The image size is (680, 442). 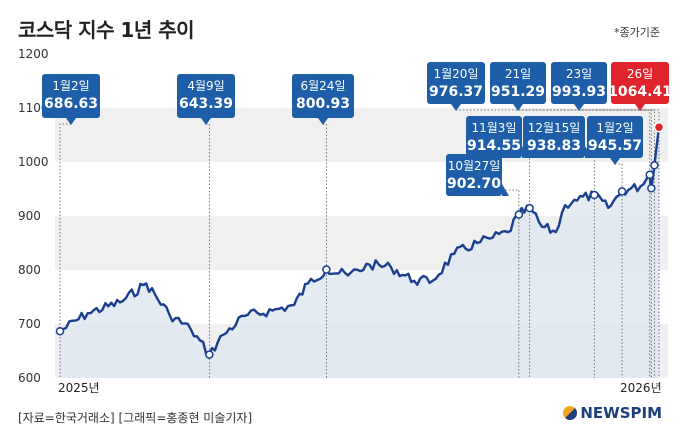 I want to click on callout: 11월3일 914.55, so click(x=497, y=137).